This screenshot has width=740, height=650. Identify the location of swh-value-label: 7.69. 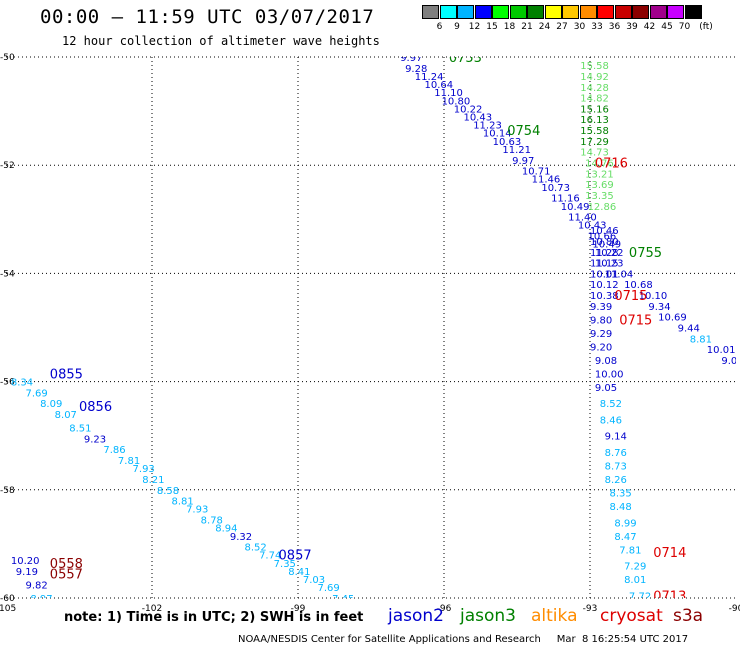
(328, 588).